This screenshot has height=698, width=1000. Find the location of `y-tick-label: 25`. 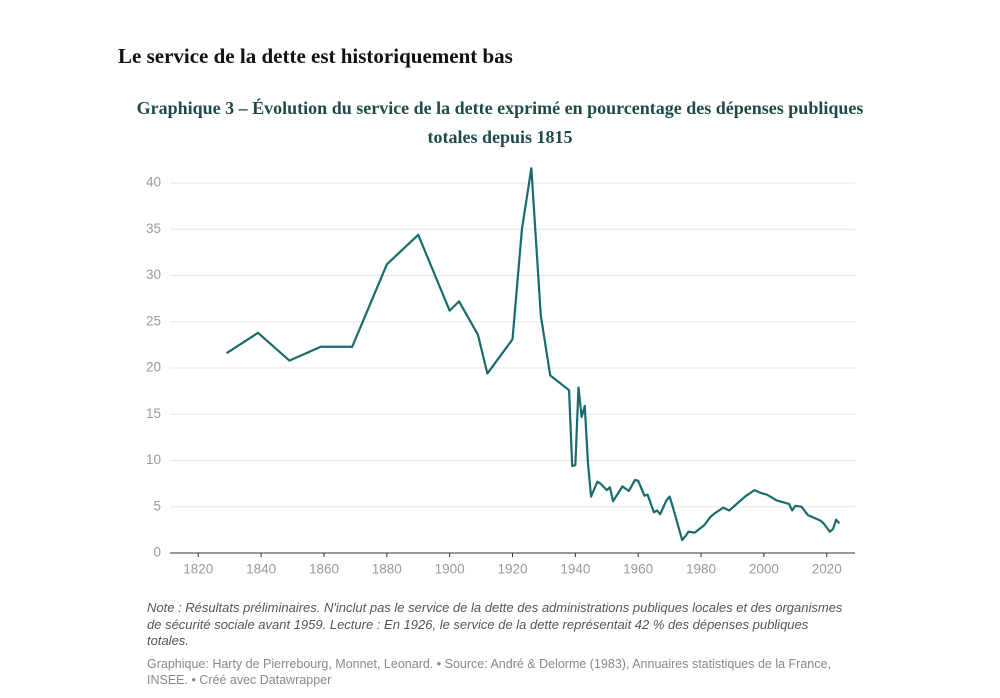

y-tick-label: 25 is located at coordinates (153, 320).